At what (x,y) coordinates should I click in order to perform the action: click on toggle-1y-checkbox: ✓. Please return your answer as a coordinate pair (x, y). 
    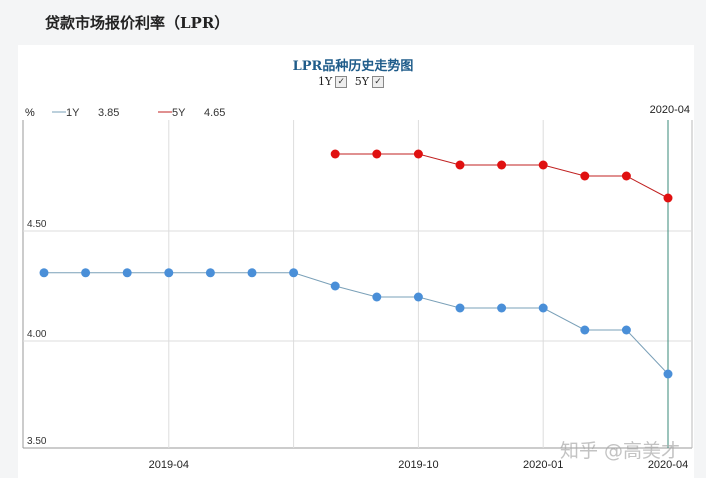
    Looking at the image, I should click on (341, 82).